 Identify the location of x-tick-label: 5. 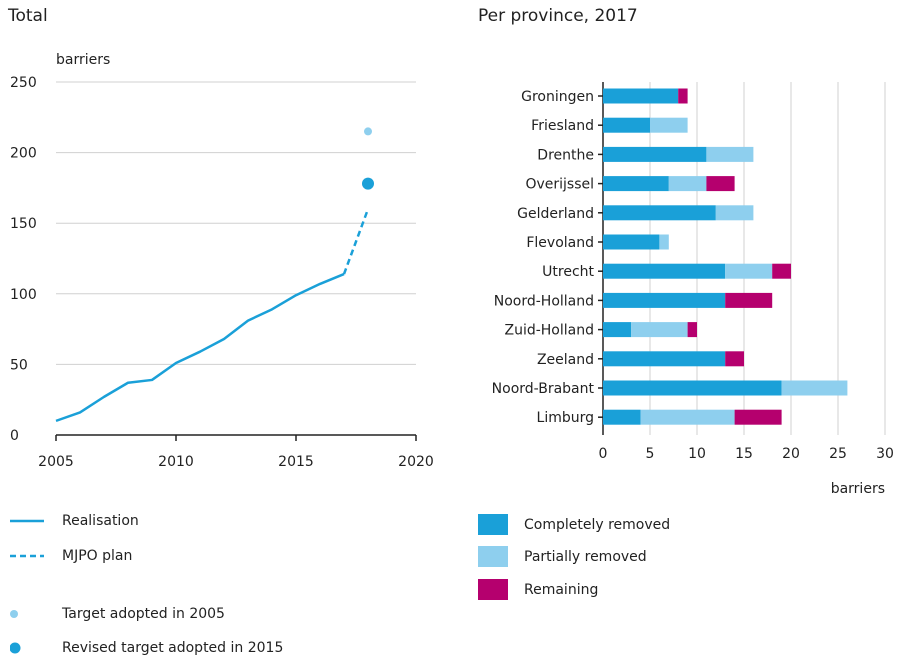
(650, 454).